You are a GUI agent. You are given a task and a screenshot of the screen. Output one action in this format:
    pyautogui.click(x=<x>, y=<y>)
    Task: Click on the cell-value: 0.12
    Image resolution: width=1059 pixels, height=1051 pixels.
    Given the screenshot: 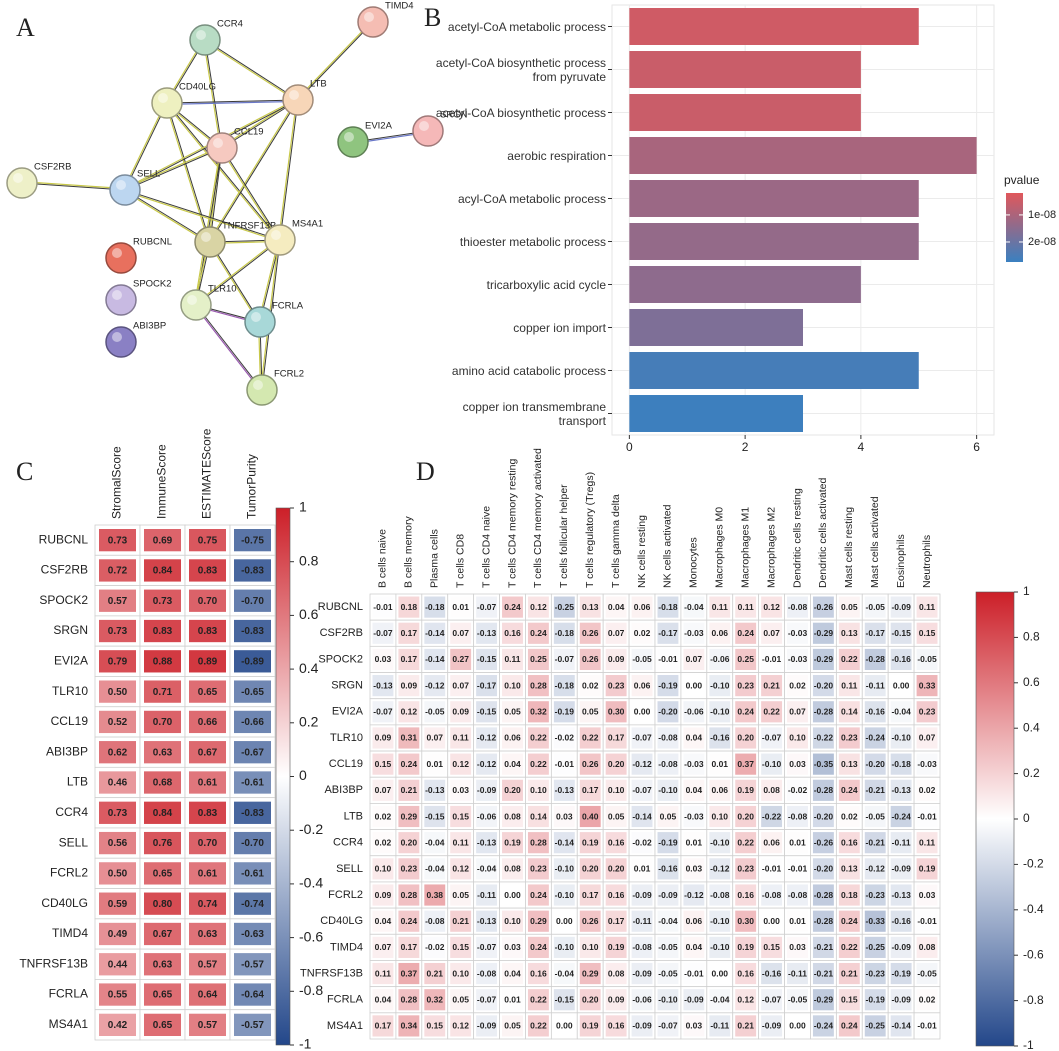 What is the action you would take?
    pyautogui.click(x=538, y=607)
    